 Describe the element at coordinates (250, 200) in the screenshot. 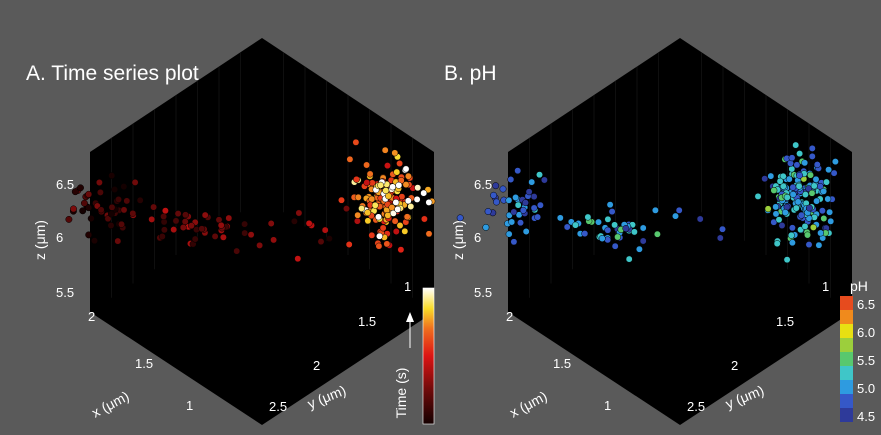

I see `data-points` at that location.